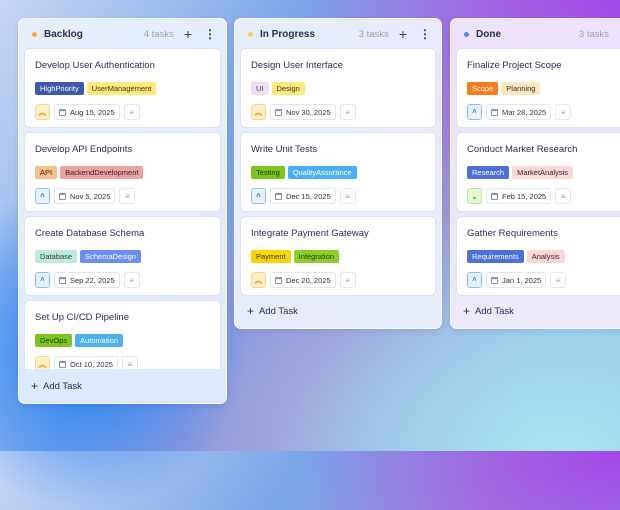 This screenshot has height=510, width=620. What do you see at coordinates (122, 34) in the screenshot?
I see `column-header: Backlog 4 tasks + ⋮` at bounding box center [122, 34].